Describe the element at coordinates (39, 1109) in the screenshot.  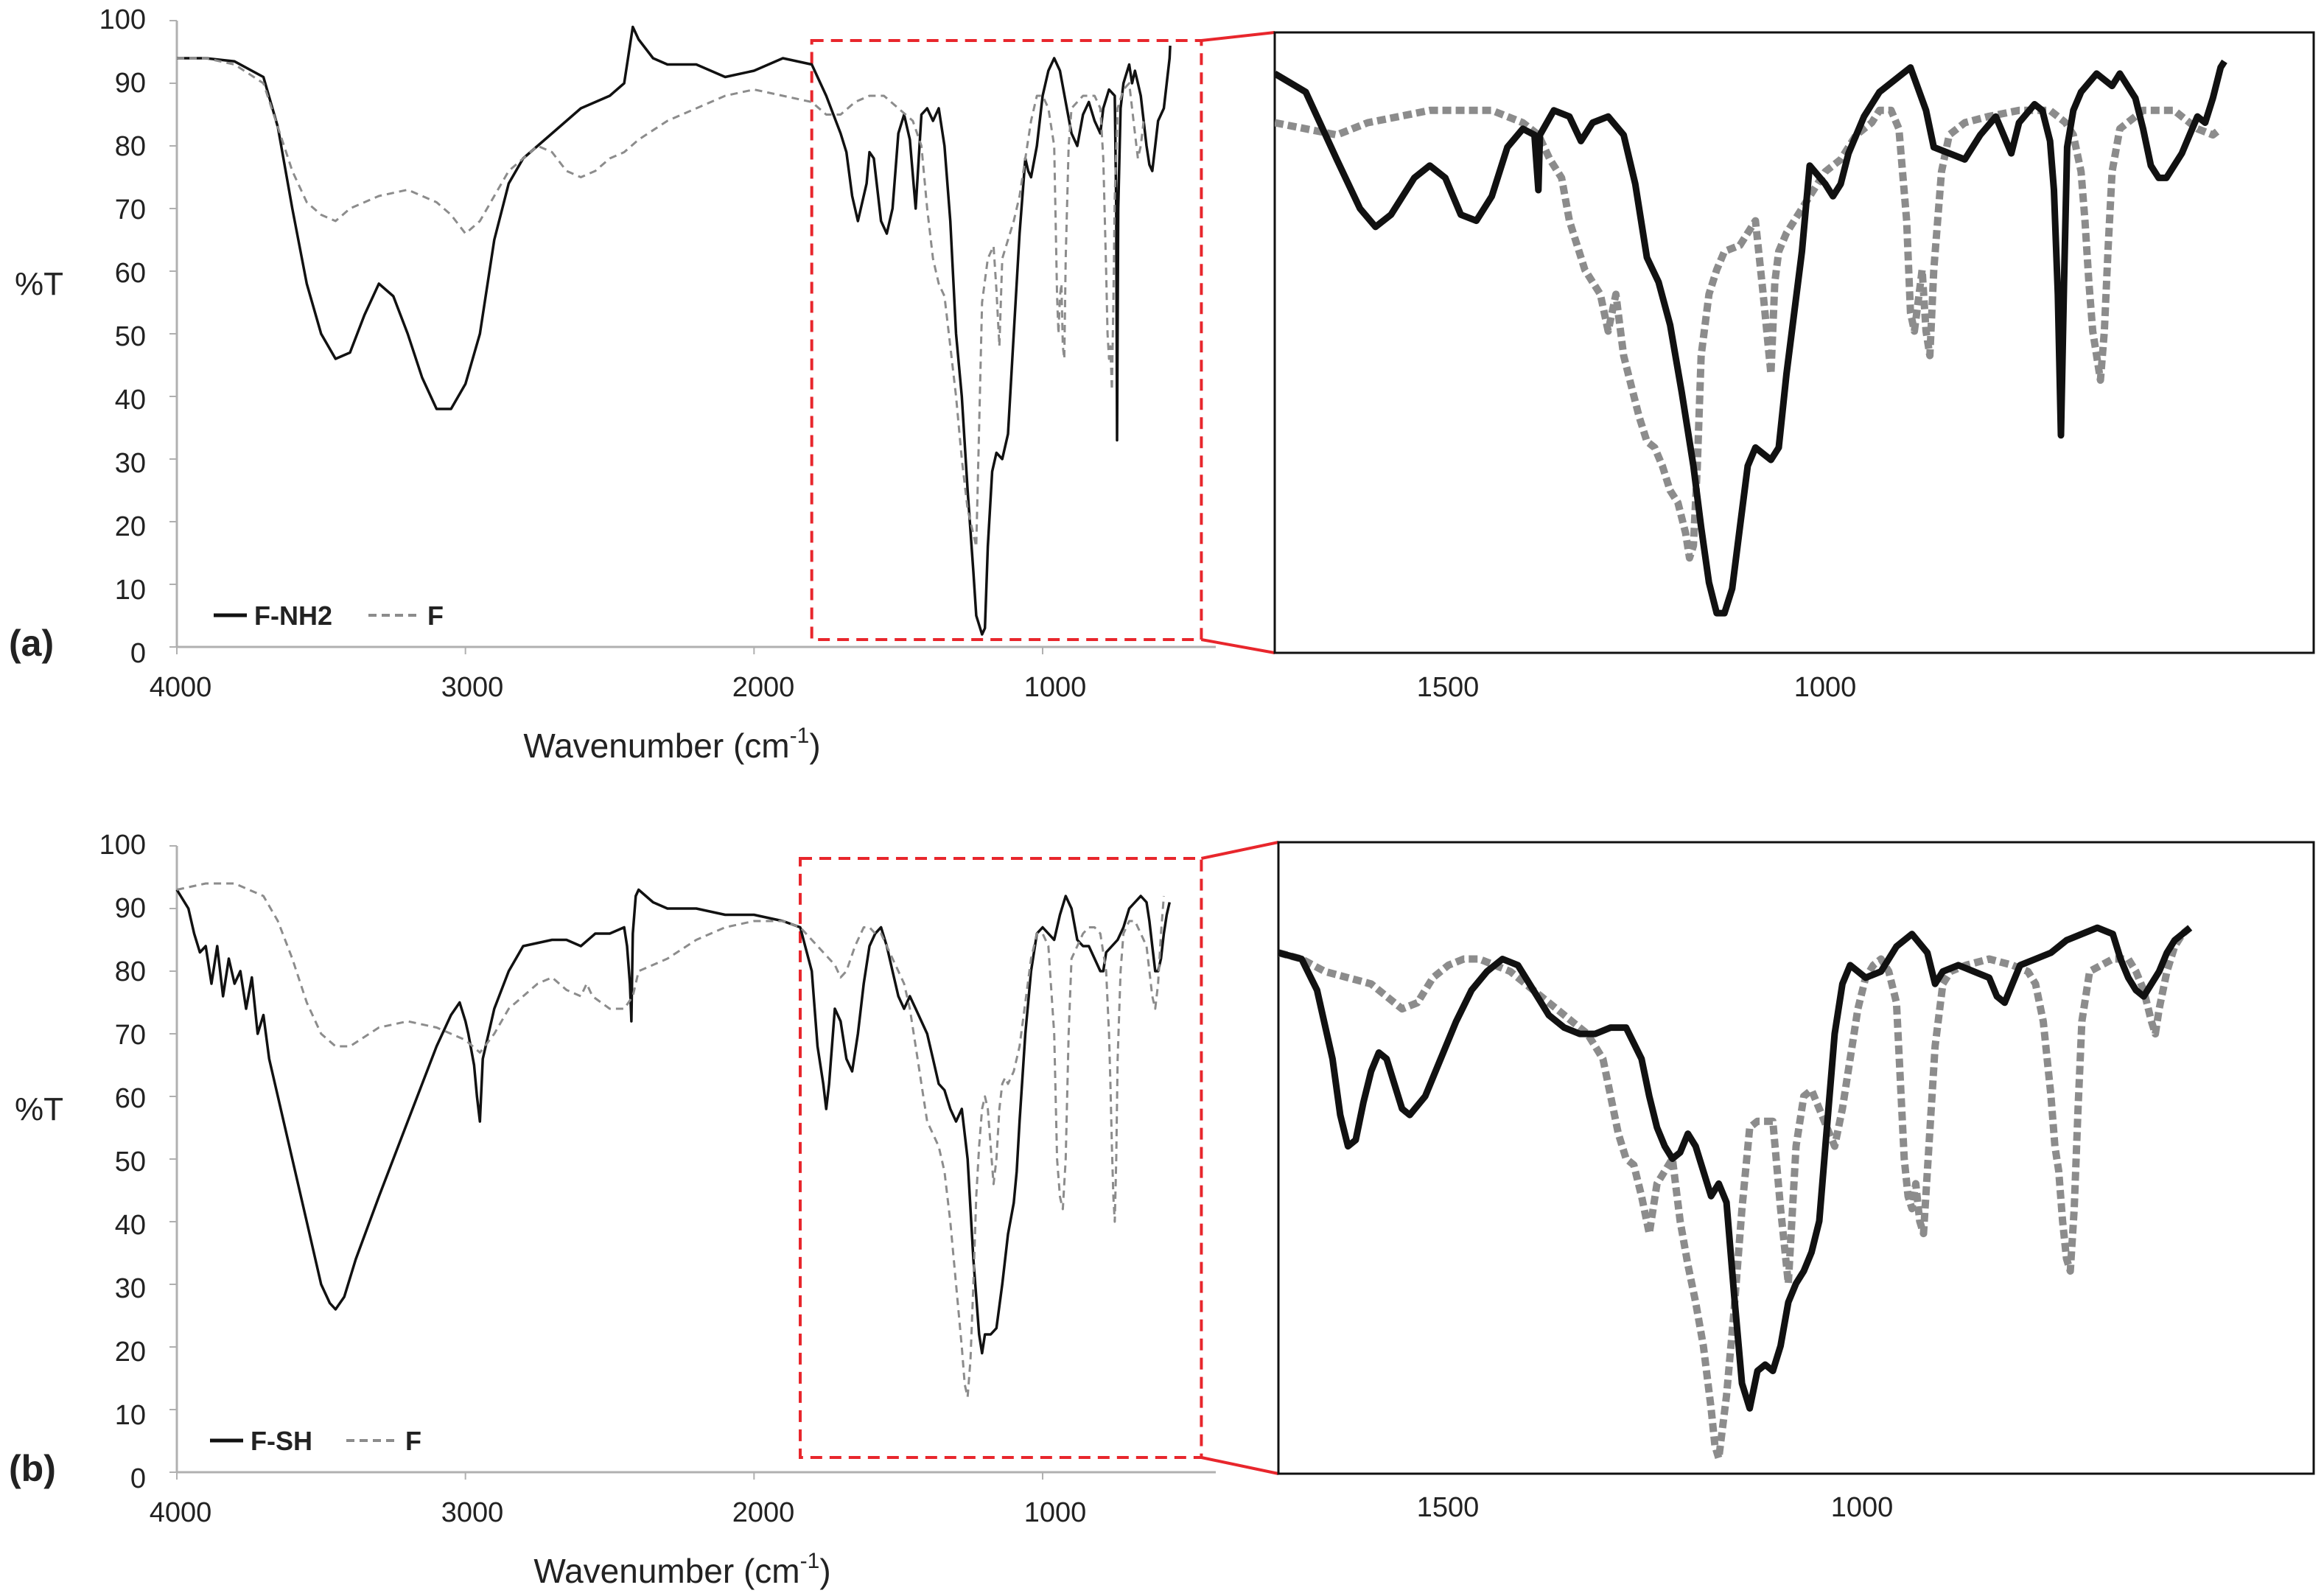
I see `panel-b-y-axis-title: %T` at that location.